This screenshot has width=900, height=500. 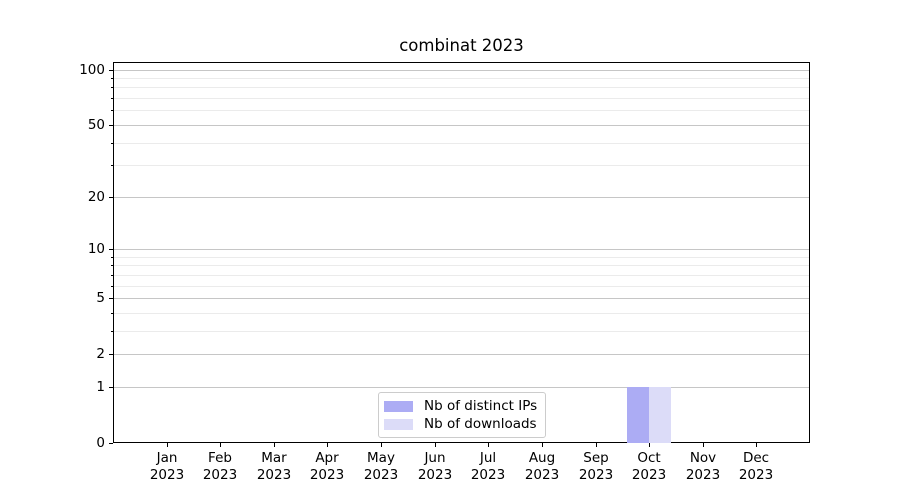 I want to click on x-tick-label-jun: Jun 2023, so click(x=435, y=466).